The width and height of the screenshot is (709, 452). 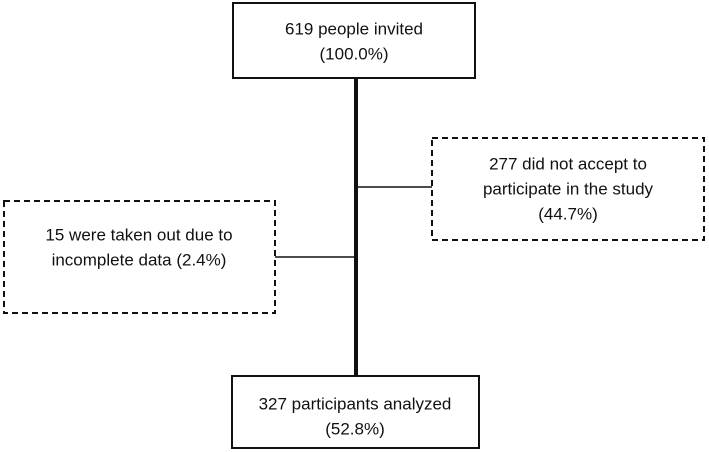 What do you see at coordinates (568, 163) in the screenshot?
I see `box-text: 277 did not accept to` at bounding box center [568, 163].